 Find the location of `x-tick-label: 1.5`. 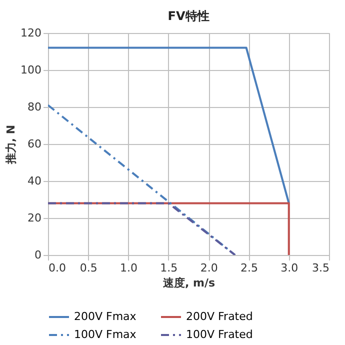

x-tick-label: 1.5 is located at coordinates (169, 268).